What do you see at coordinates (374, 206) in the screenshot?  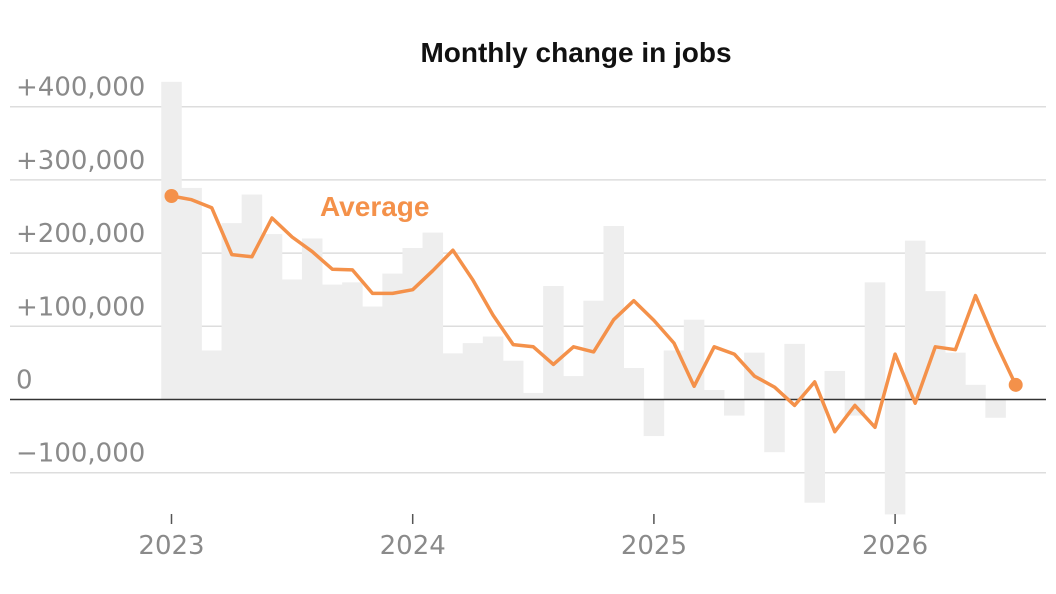 I see `average-series-label: Average` at bounding box center [374, 206].